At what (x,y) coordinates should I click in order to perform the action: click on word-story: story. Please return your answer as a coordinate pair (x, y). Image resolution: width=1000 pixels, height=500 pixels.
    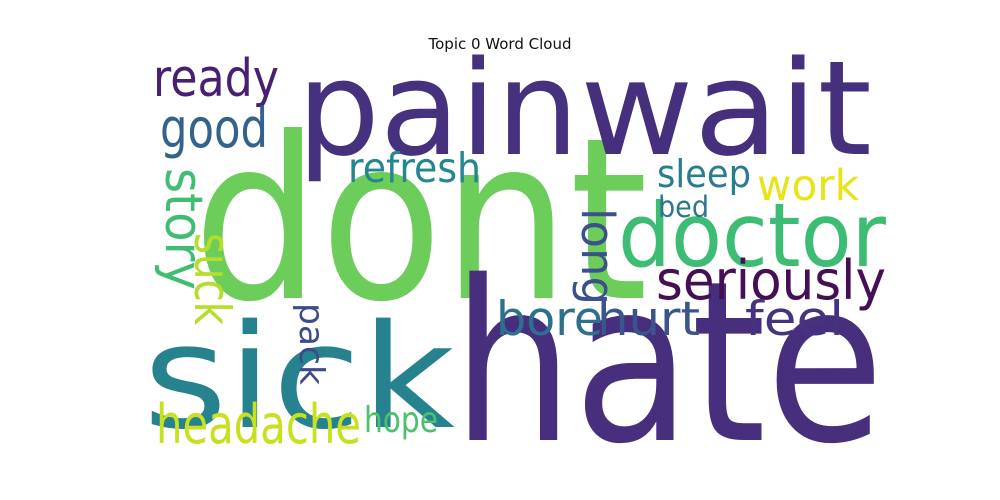
    Looking at the image, I should click on (183, 229).